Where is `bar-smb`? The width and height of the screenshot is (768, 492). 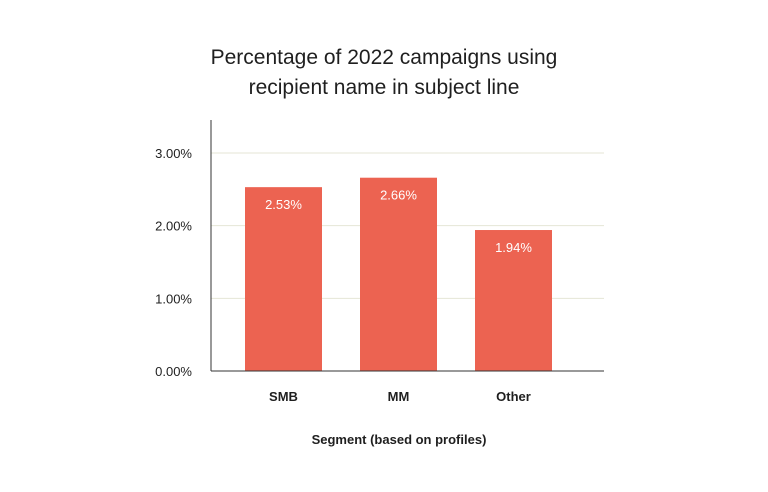
bar-smb is located at coordinates (283, 279).